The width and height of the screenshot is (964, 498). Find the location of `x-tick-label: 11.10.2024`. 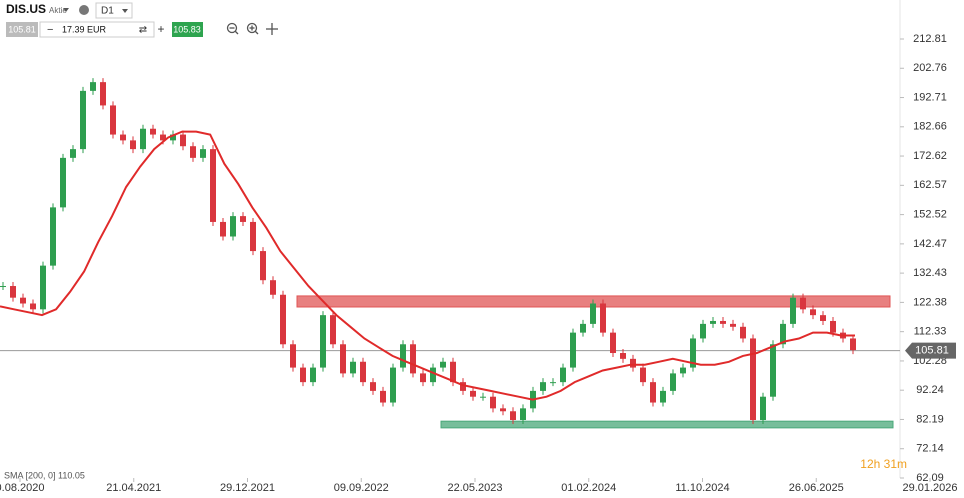

x-tick-label: 11.10.2024 is located at coordinates (702, 488).